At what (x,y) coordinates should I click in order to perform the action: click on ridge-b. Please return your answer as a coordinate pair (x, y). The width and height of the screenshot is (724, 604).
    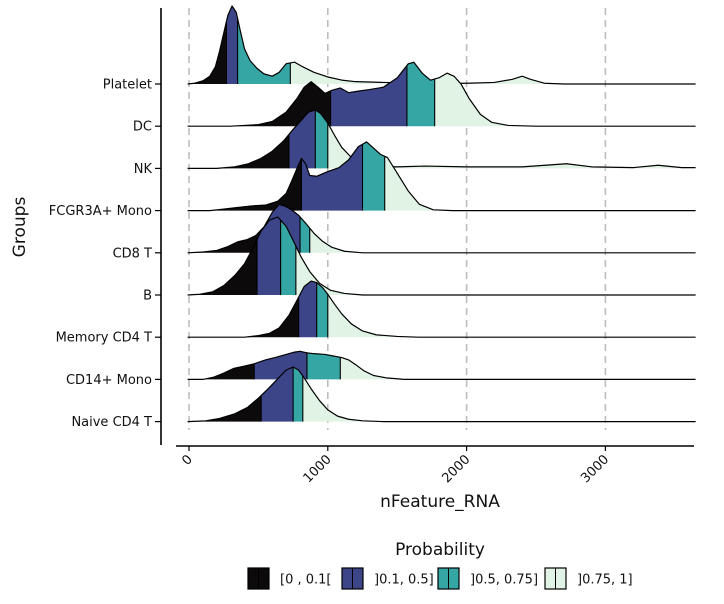
    Looking at the image, I should click on (441, 256).